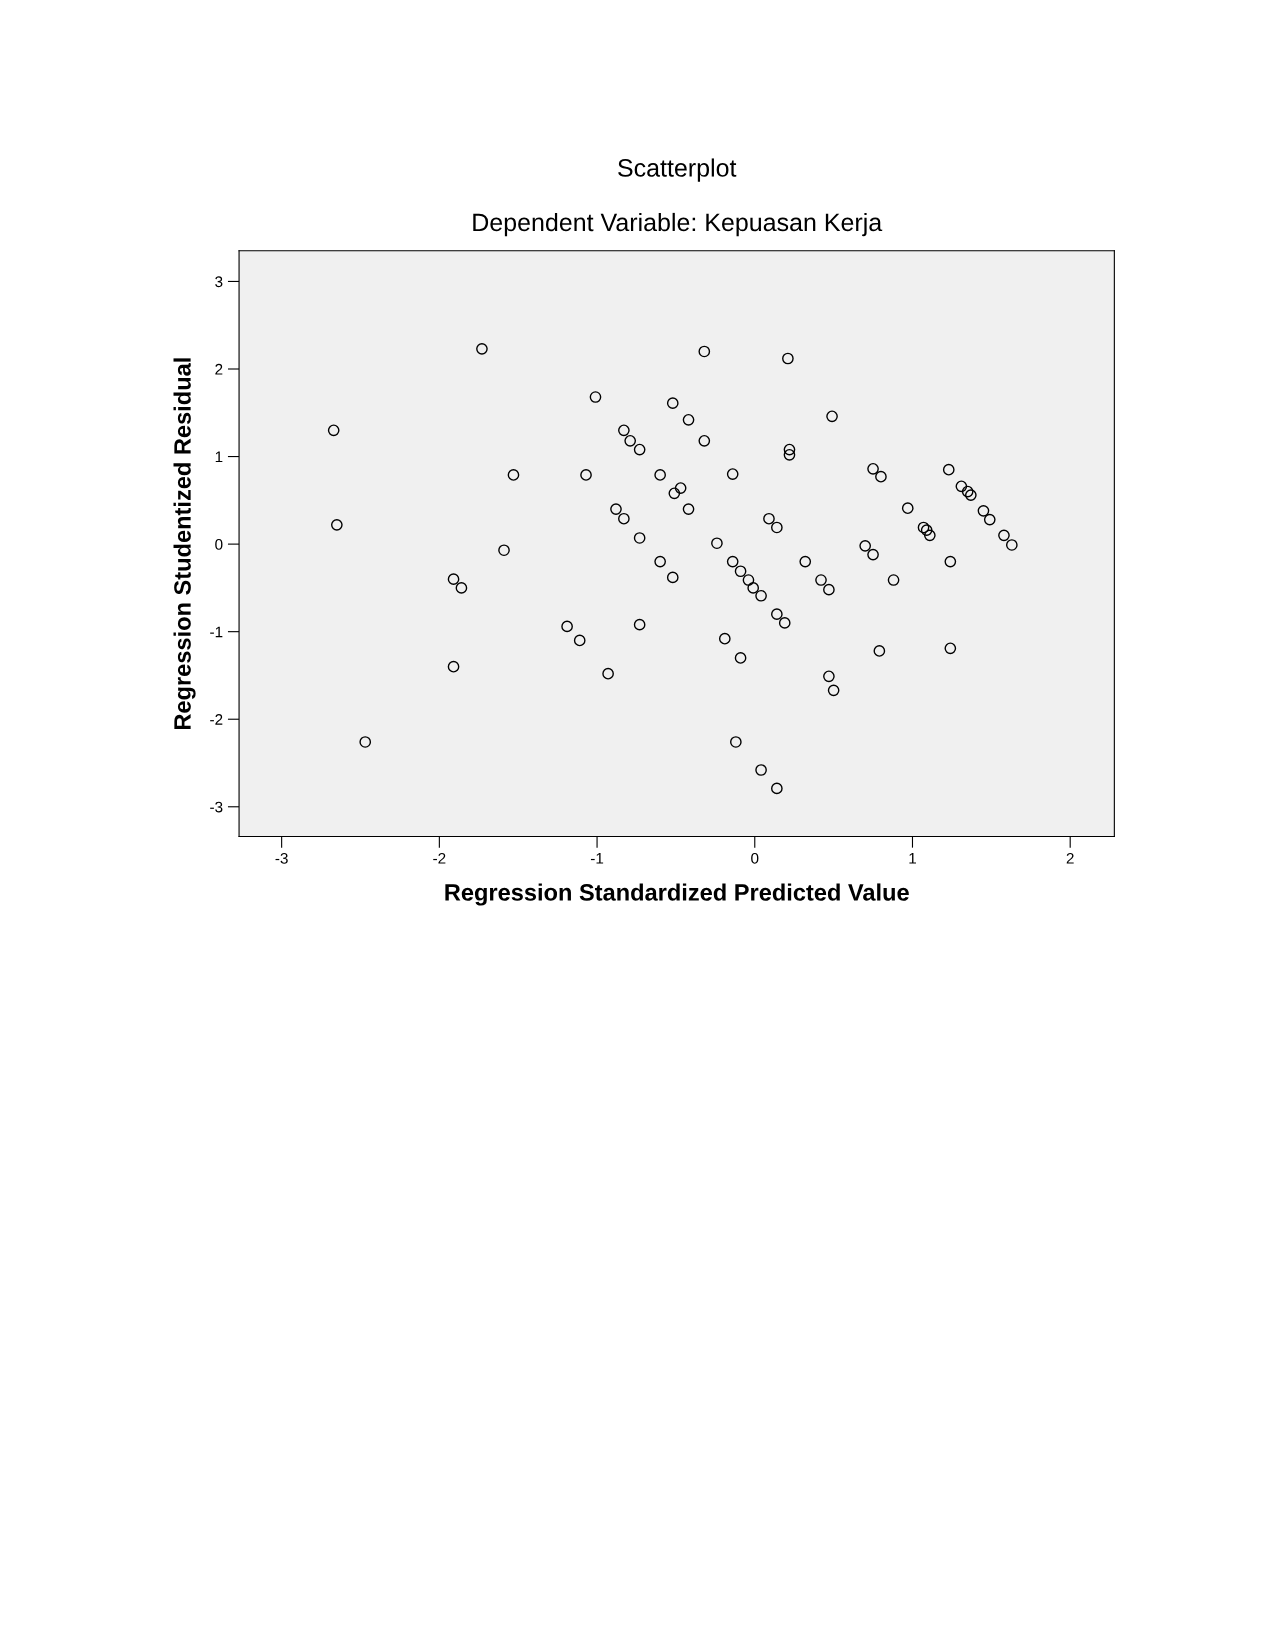 The width and height of the screenshot is (1275, 1650). I want to click on x-tick-label: 0, so click(755, 858).